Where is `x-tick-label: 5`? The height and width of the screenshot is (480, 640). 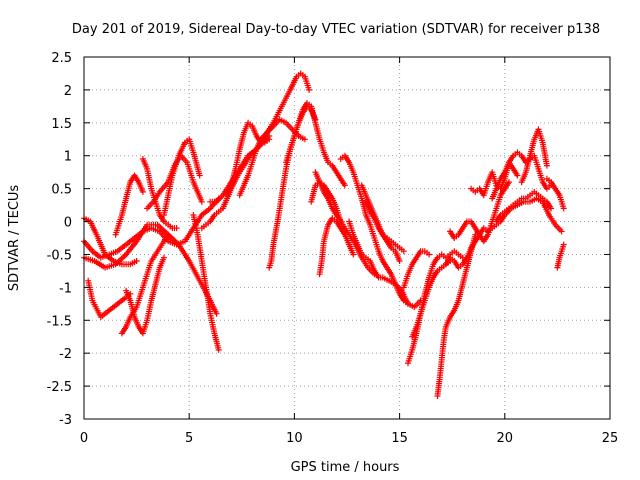 x-tick-label: 5 is located at coordinates (189, 438).